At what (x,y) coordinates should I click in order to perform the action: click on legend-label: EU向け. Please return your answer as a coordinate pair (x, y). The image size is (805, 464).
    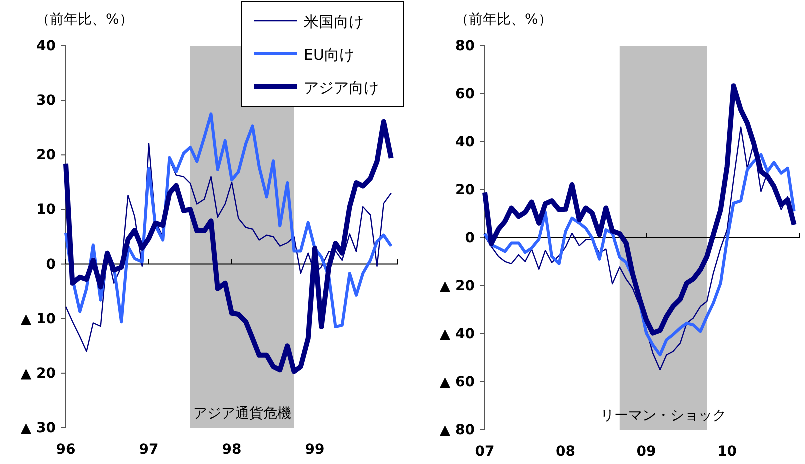
    Looking at the image, I should click on (329, 55).